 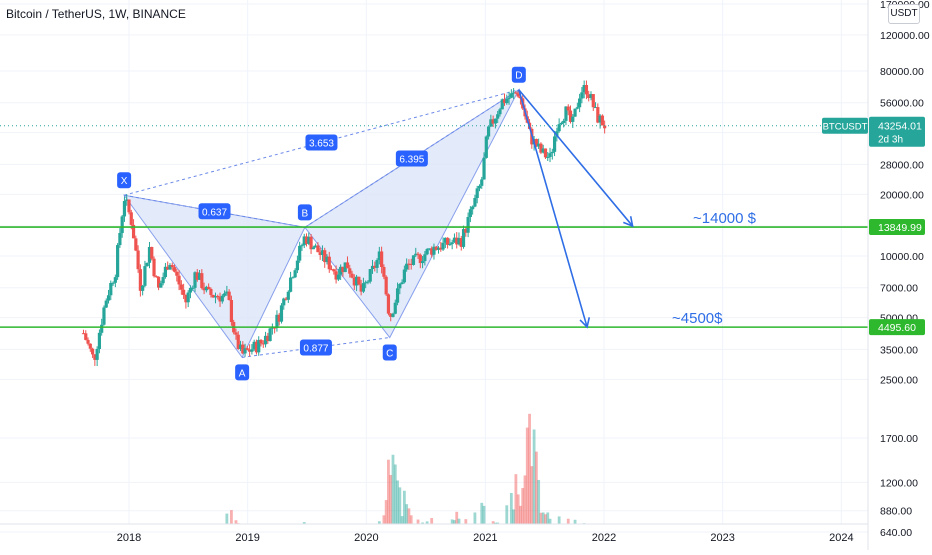 What do you see at coordinates (722, 538) in the screenshot?
I see `time-axis-label: 2023` at bounding box center [722, 538].